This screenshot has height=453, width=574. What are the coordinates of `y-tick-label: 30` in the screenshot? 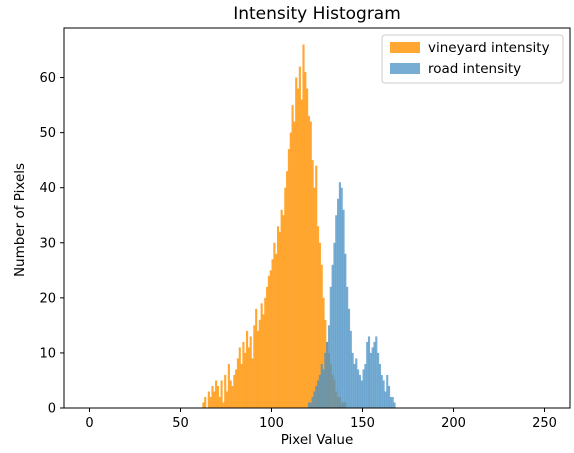 It's located at (47, 243).